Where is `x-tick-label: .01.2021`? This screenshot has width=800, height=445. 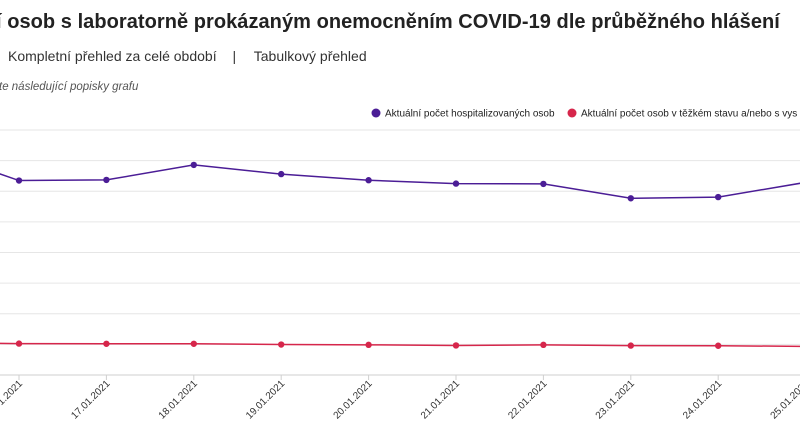 x-tick-label: .01.2021 is located at coordinates (12, 396).